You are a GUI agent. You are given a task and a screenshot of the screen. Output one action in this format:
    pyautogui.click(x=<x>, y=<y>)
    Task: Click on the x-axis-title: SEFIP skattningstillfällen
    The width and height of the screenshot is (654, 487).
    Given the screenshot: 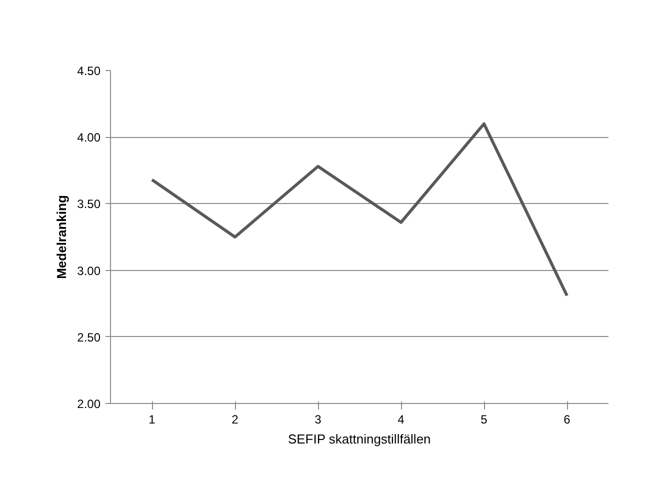 What is the action you would take?
    pyautogui.click(x=359, y=439)
    